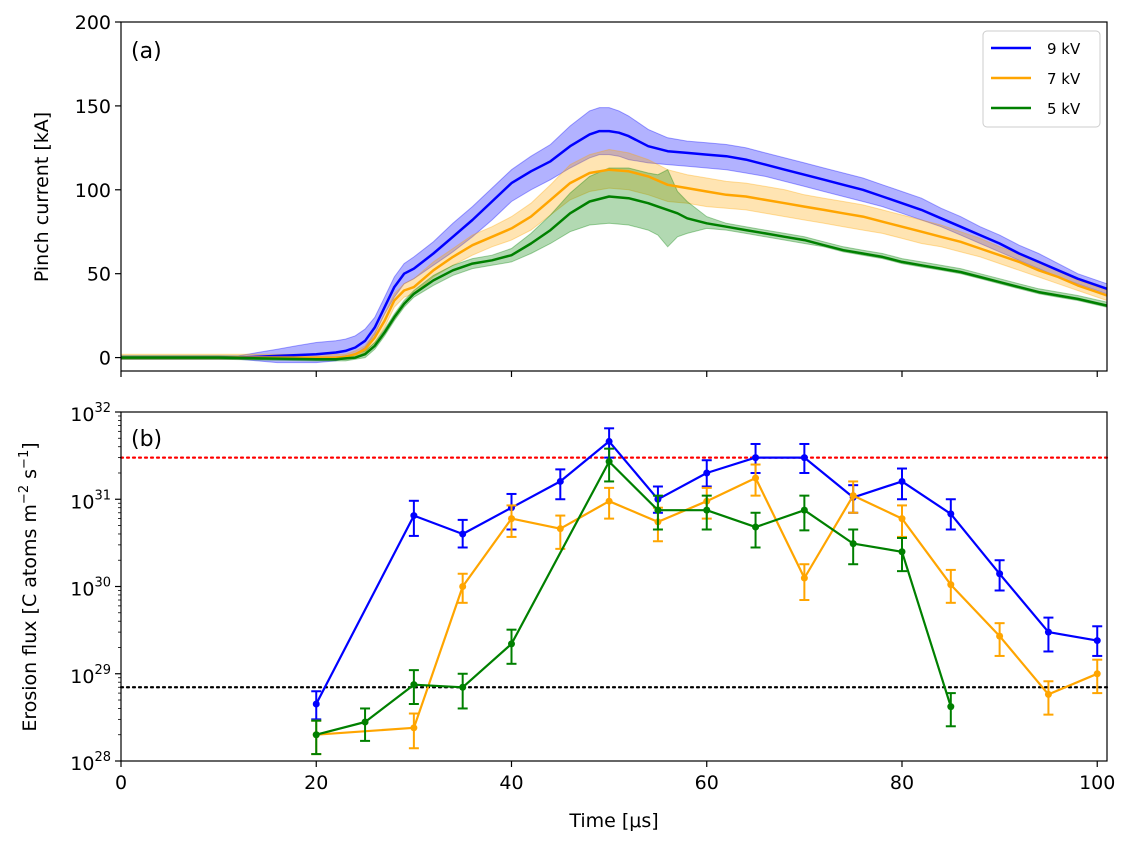 The height and width of the screenshot is (854, 1136). I want to click on panel-b-ylabel-exp2: −1, so click(24, 459).